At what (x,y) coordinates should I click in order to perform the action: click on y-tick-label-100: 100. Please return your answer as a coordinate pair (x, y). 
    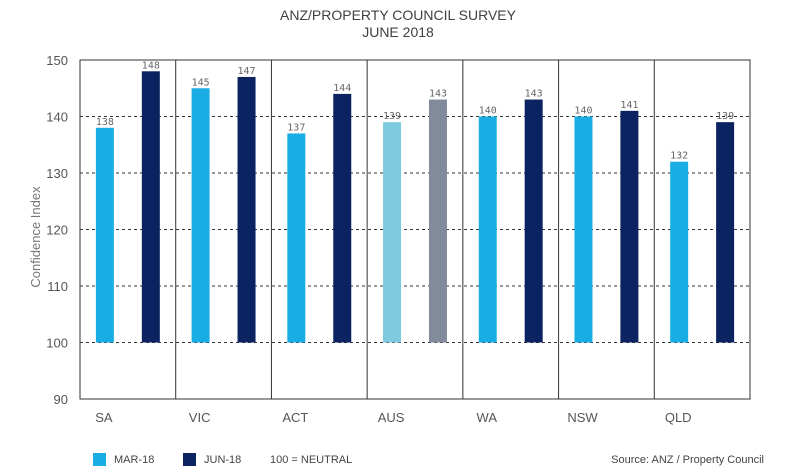
    Looking at the image, I should click on (57, 343).